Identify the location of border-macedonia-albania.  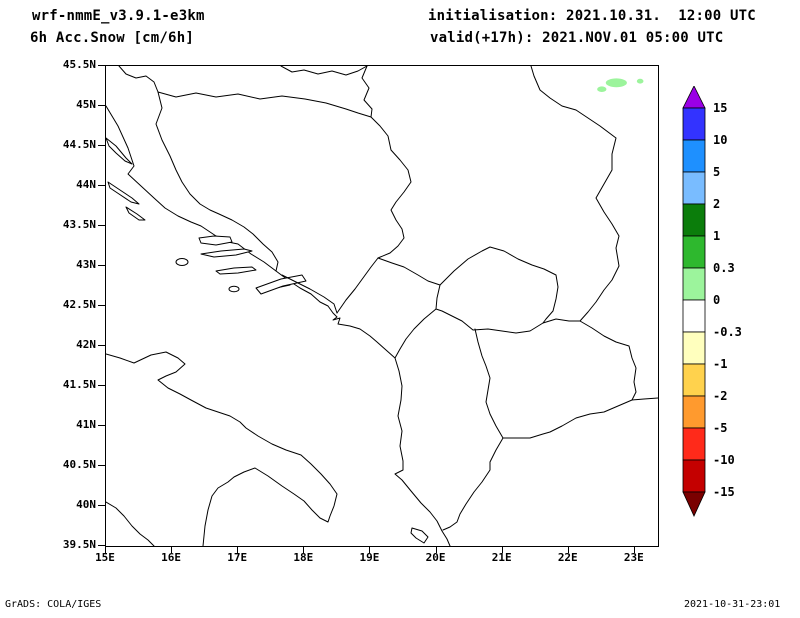
(489, 383).